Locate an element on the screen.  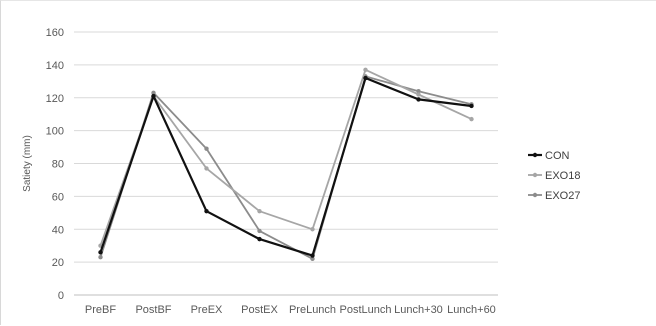
x-tick-label: PostLunch is located at coordinates (366, 310).